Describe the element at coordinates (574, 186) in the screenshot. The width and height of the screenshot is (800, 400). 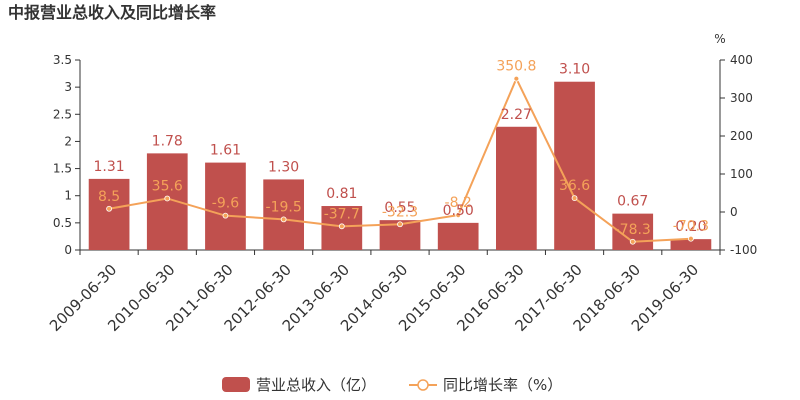
I see `line-value-label: 36.6` at that location.